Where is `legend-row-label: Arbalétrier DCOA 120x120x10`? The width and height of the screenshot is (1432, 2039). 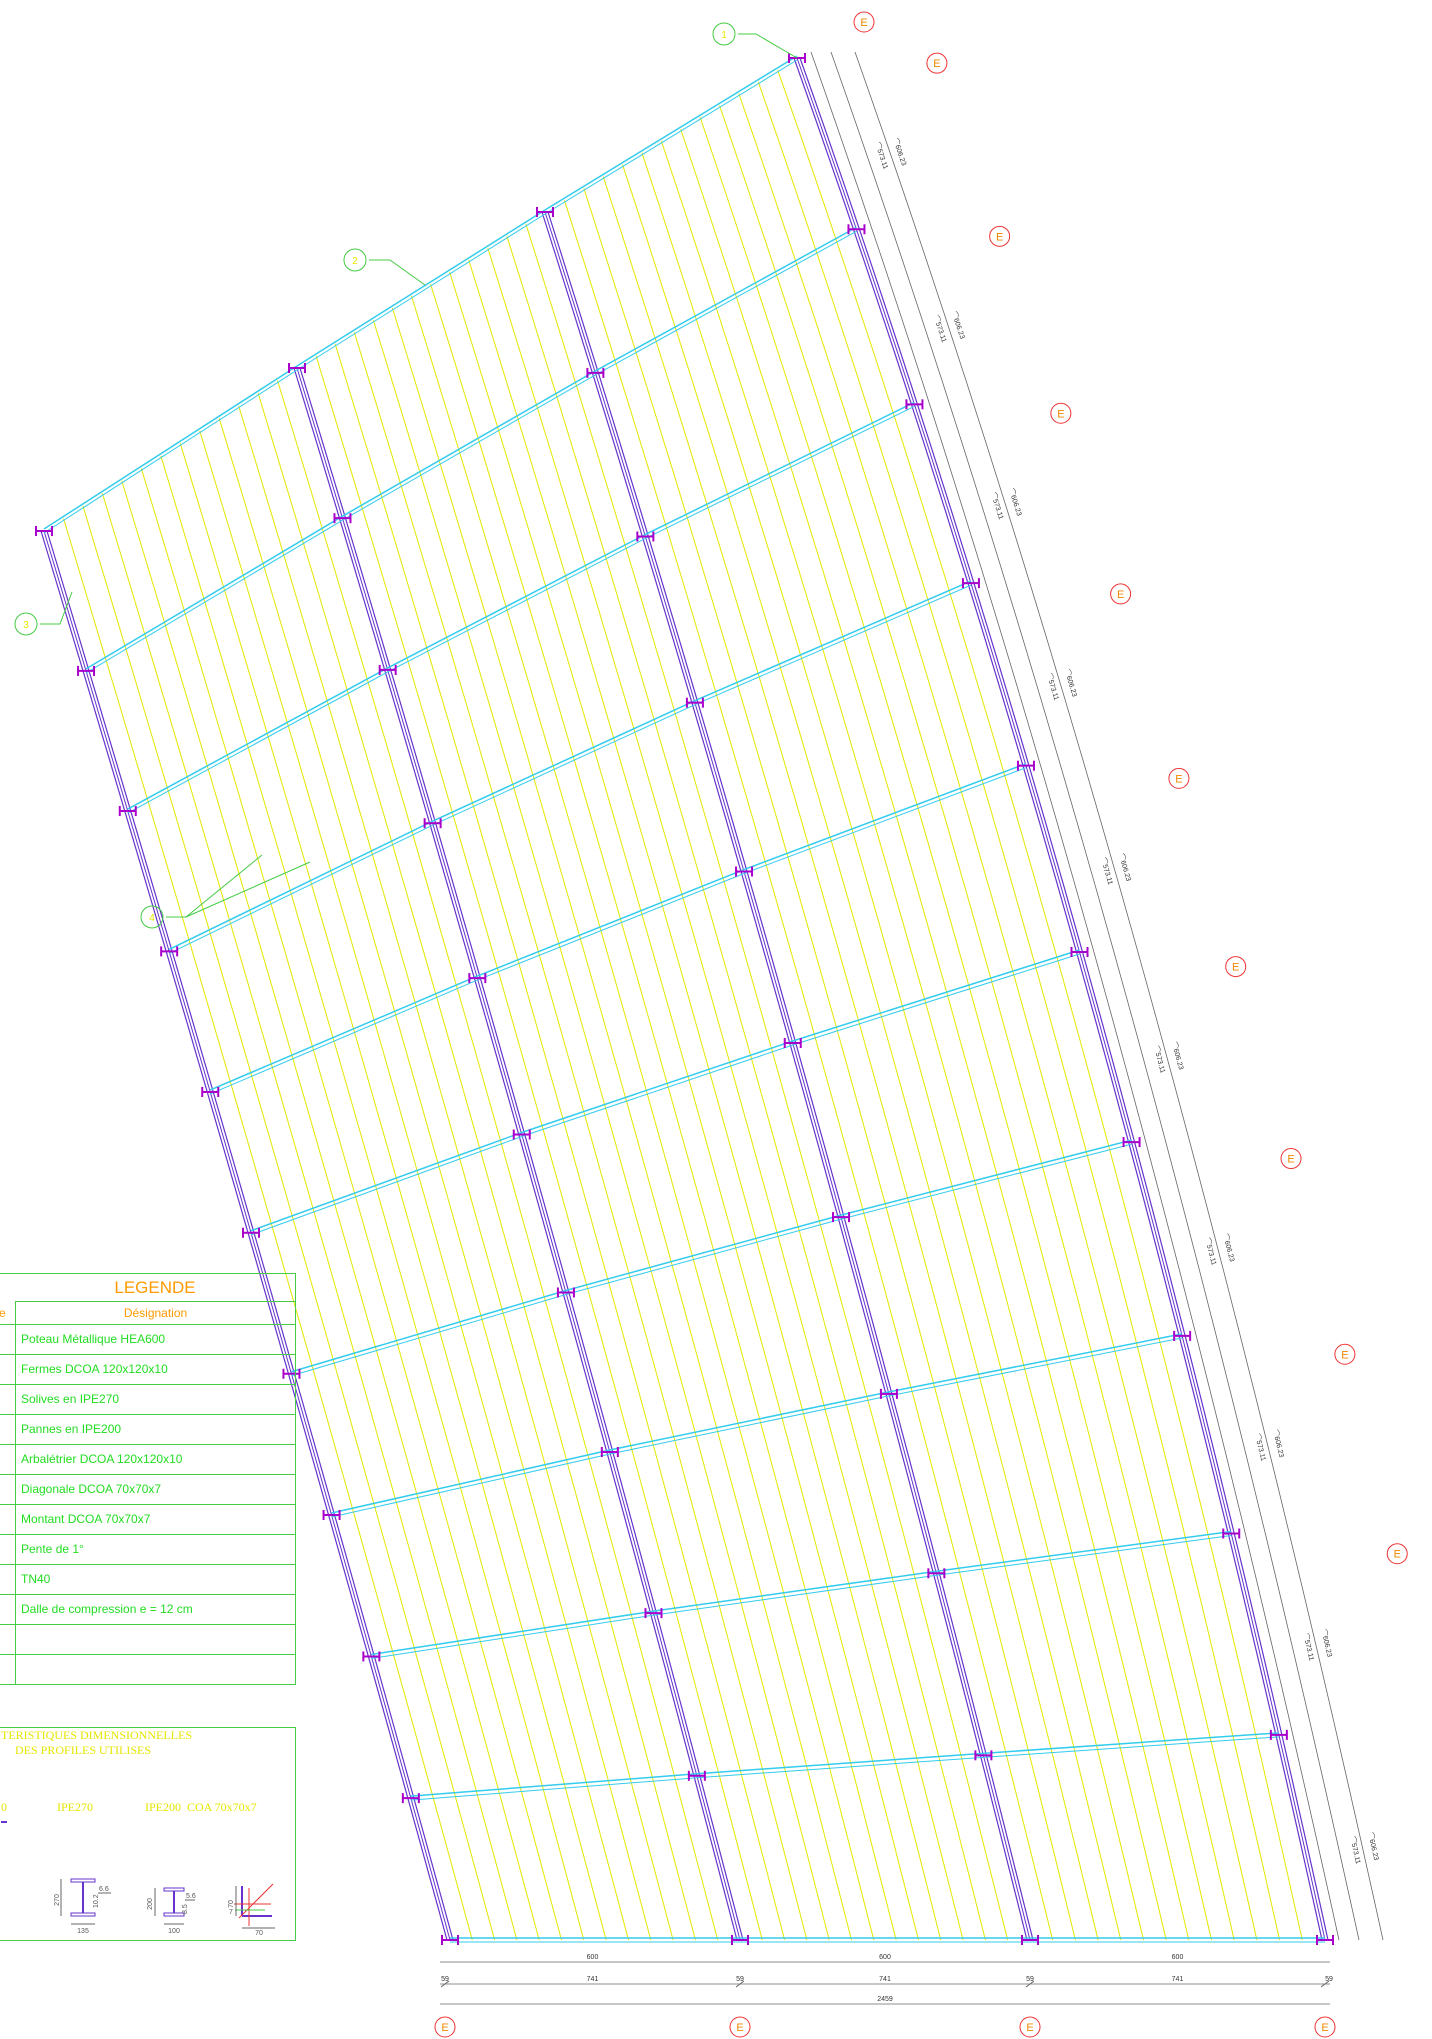 legend-row-label: Arbalétrier DCOA 120x120x10 is located at coordinates (102, 1459).